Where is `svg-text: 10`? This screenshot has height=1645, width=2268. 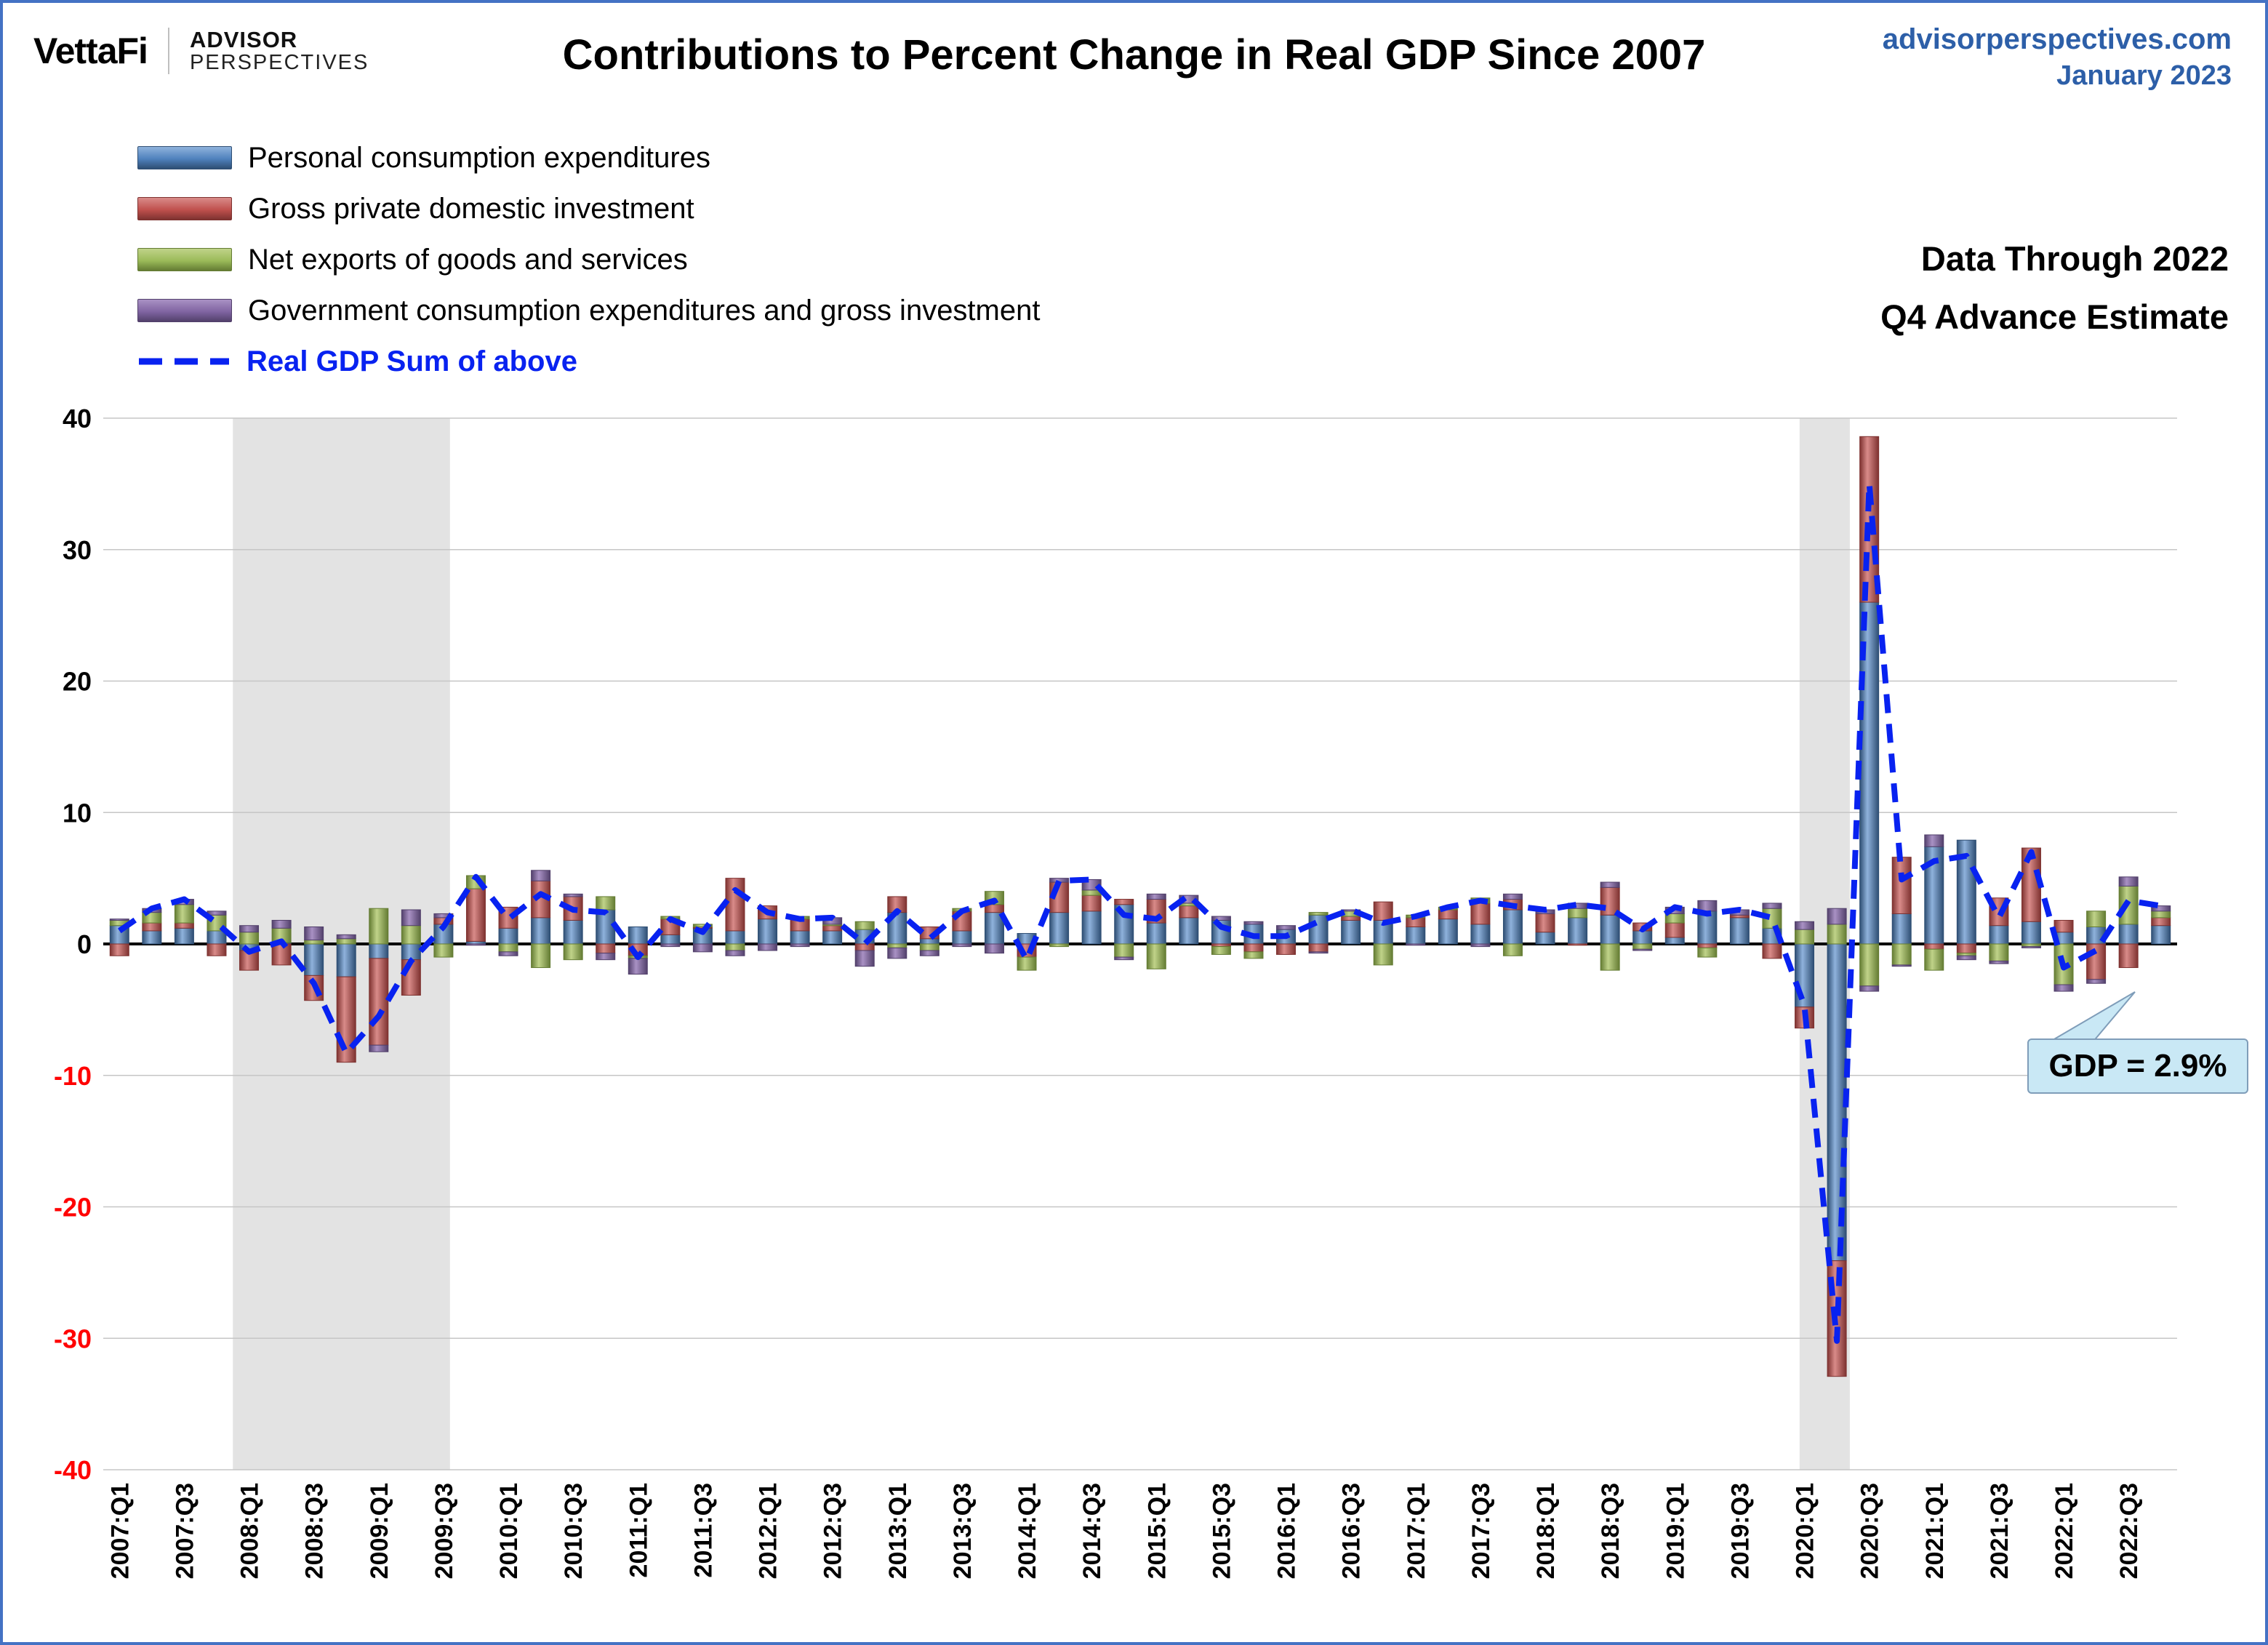 svg-text: 10 is located at coordinates (77, 813).